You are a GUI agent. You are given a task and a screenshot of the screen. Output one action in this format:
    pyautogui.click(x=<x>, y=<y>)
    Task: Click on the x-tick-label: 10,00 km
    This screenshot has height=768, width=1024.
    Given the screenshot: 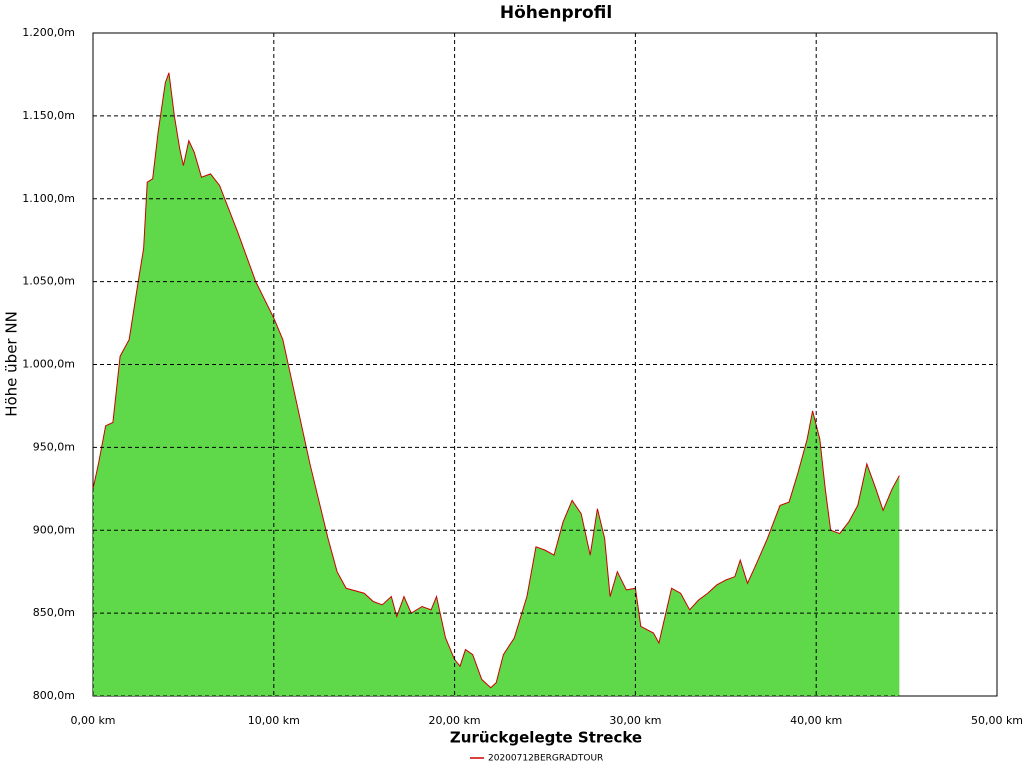 What is the action you would take?
    pyautogui.click(x=274, y=720)
    